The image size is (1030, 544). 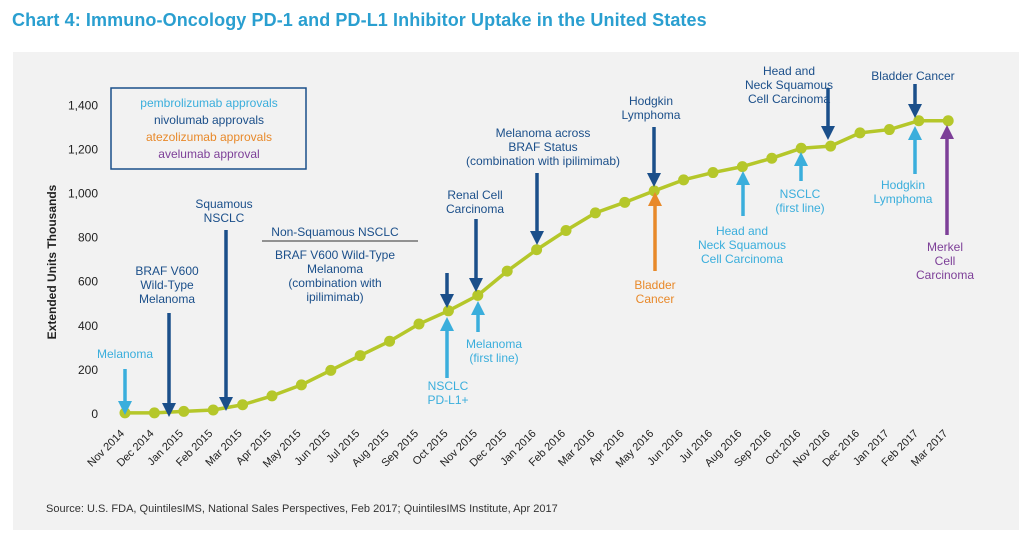 I want to click on annotation: NSCLC (first line), so click(x=800, y=183).